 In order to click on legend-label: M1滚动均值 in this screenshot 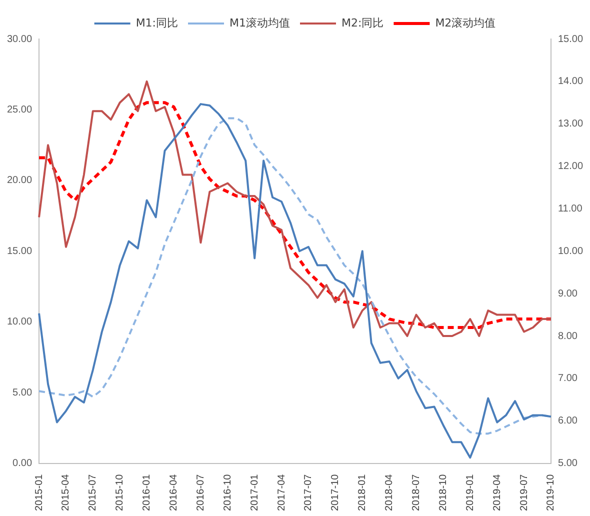, I will do `click(260, 23)`.